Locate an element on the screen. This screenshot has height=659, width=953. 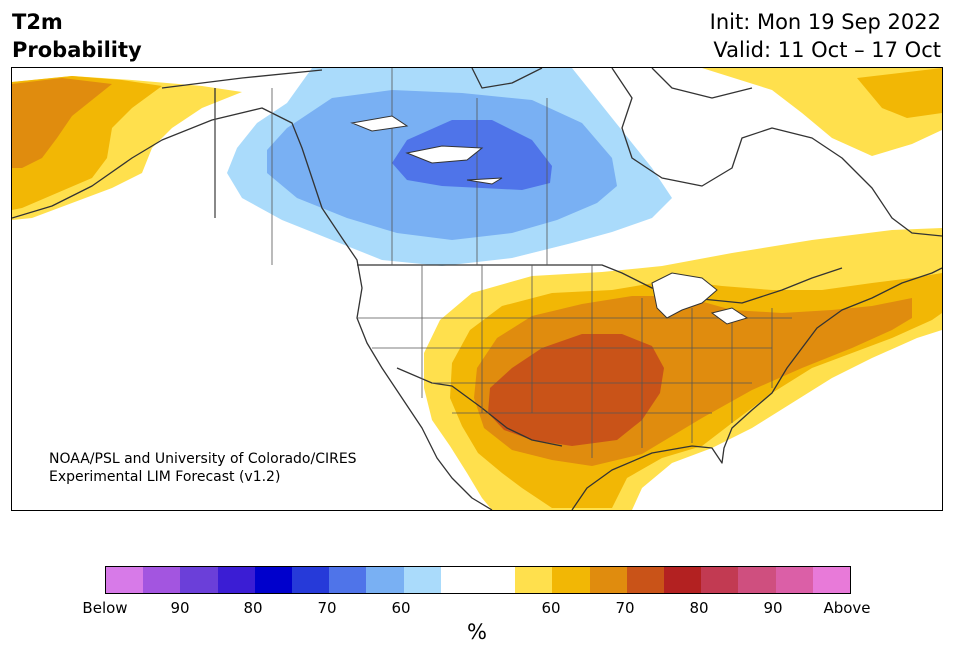
title-line-2: Probability is located at coordinates (77, 50).